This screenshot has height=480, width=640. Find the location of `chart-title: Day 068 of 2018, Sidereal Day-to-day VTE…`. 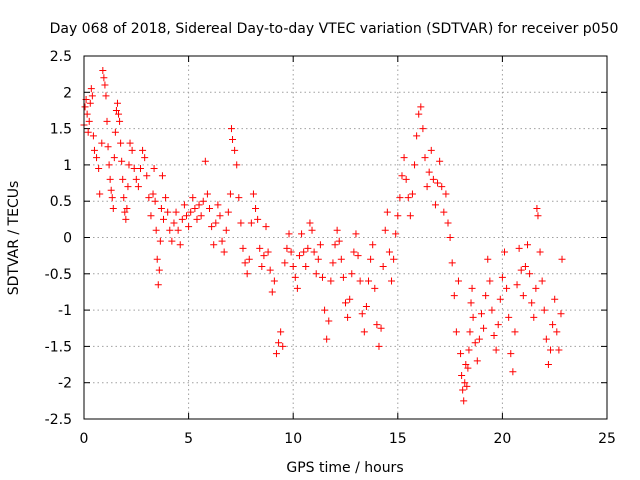

chart-title: Day 068 of 2018, Sidereal Day-to-day VTE… is located at coordinates (334, 29).